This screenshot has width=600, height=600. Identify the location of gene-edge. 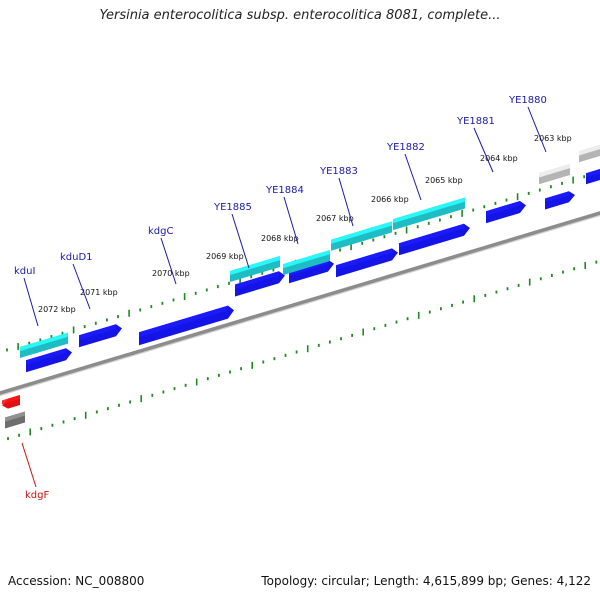
(593, 176).